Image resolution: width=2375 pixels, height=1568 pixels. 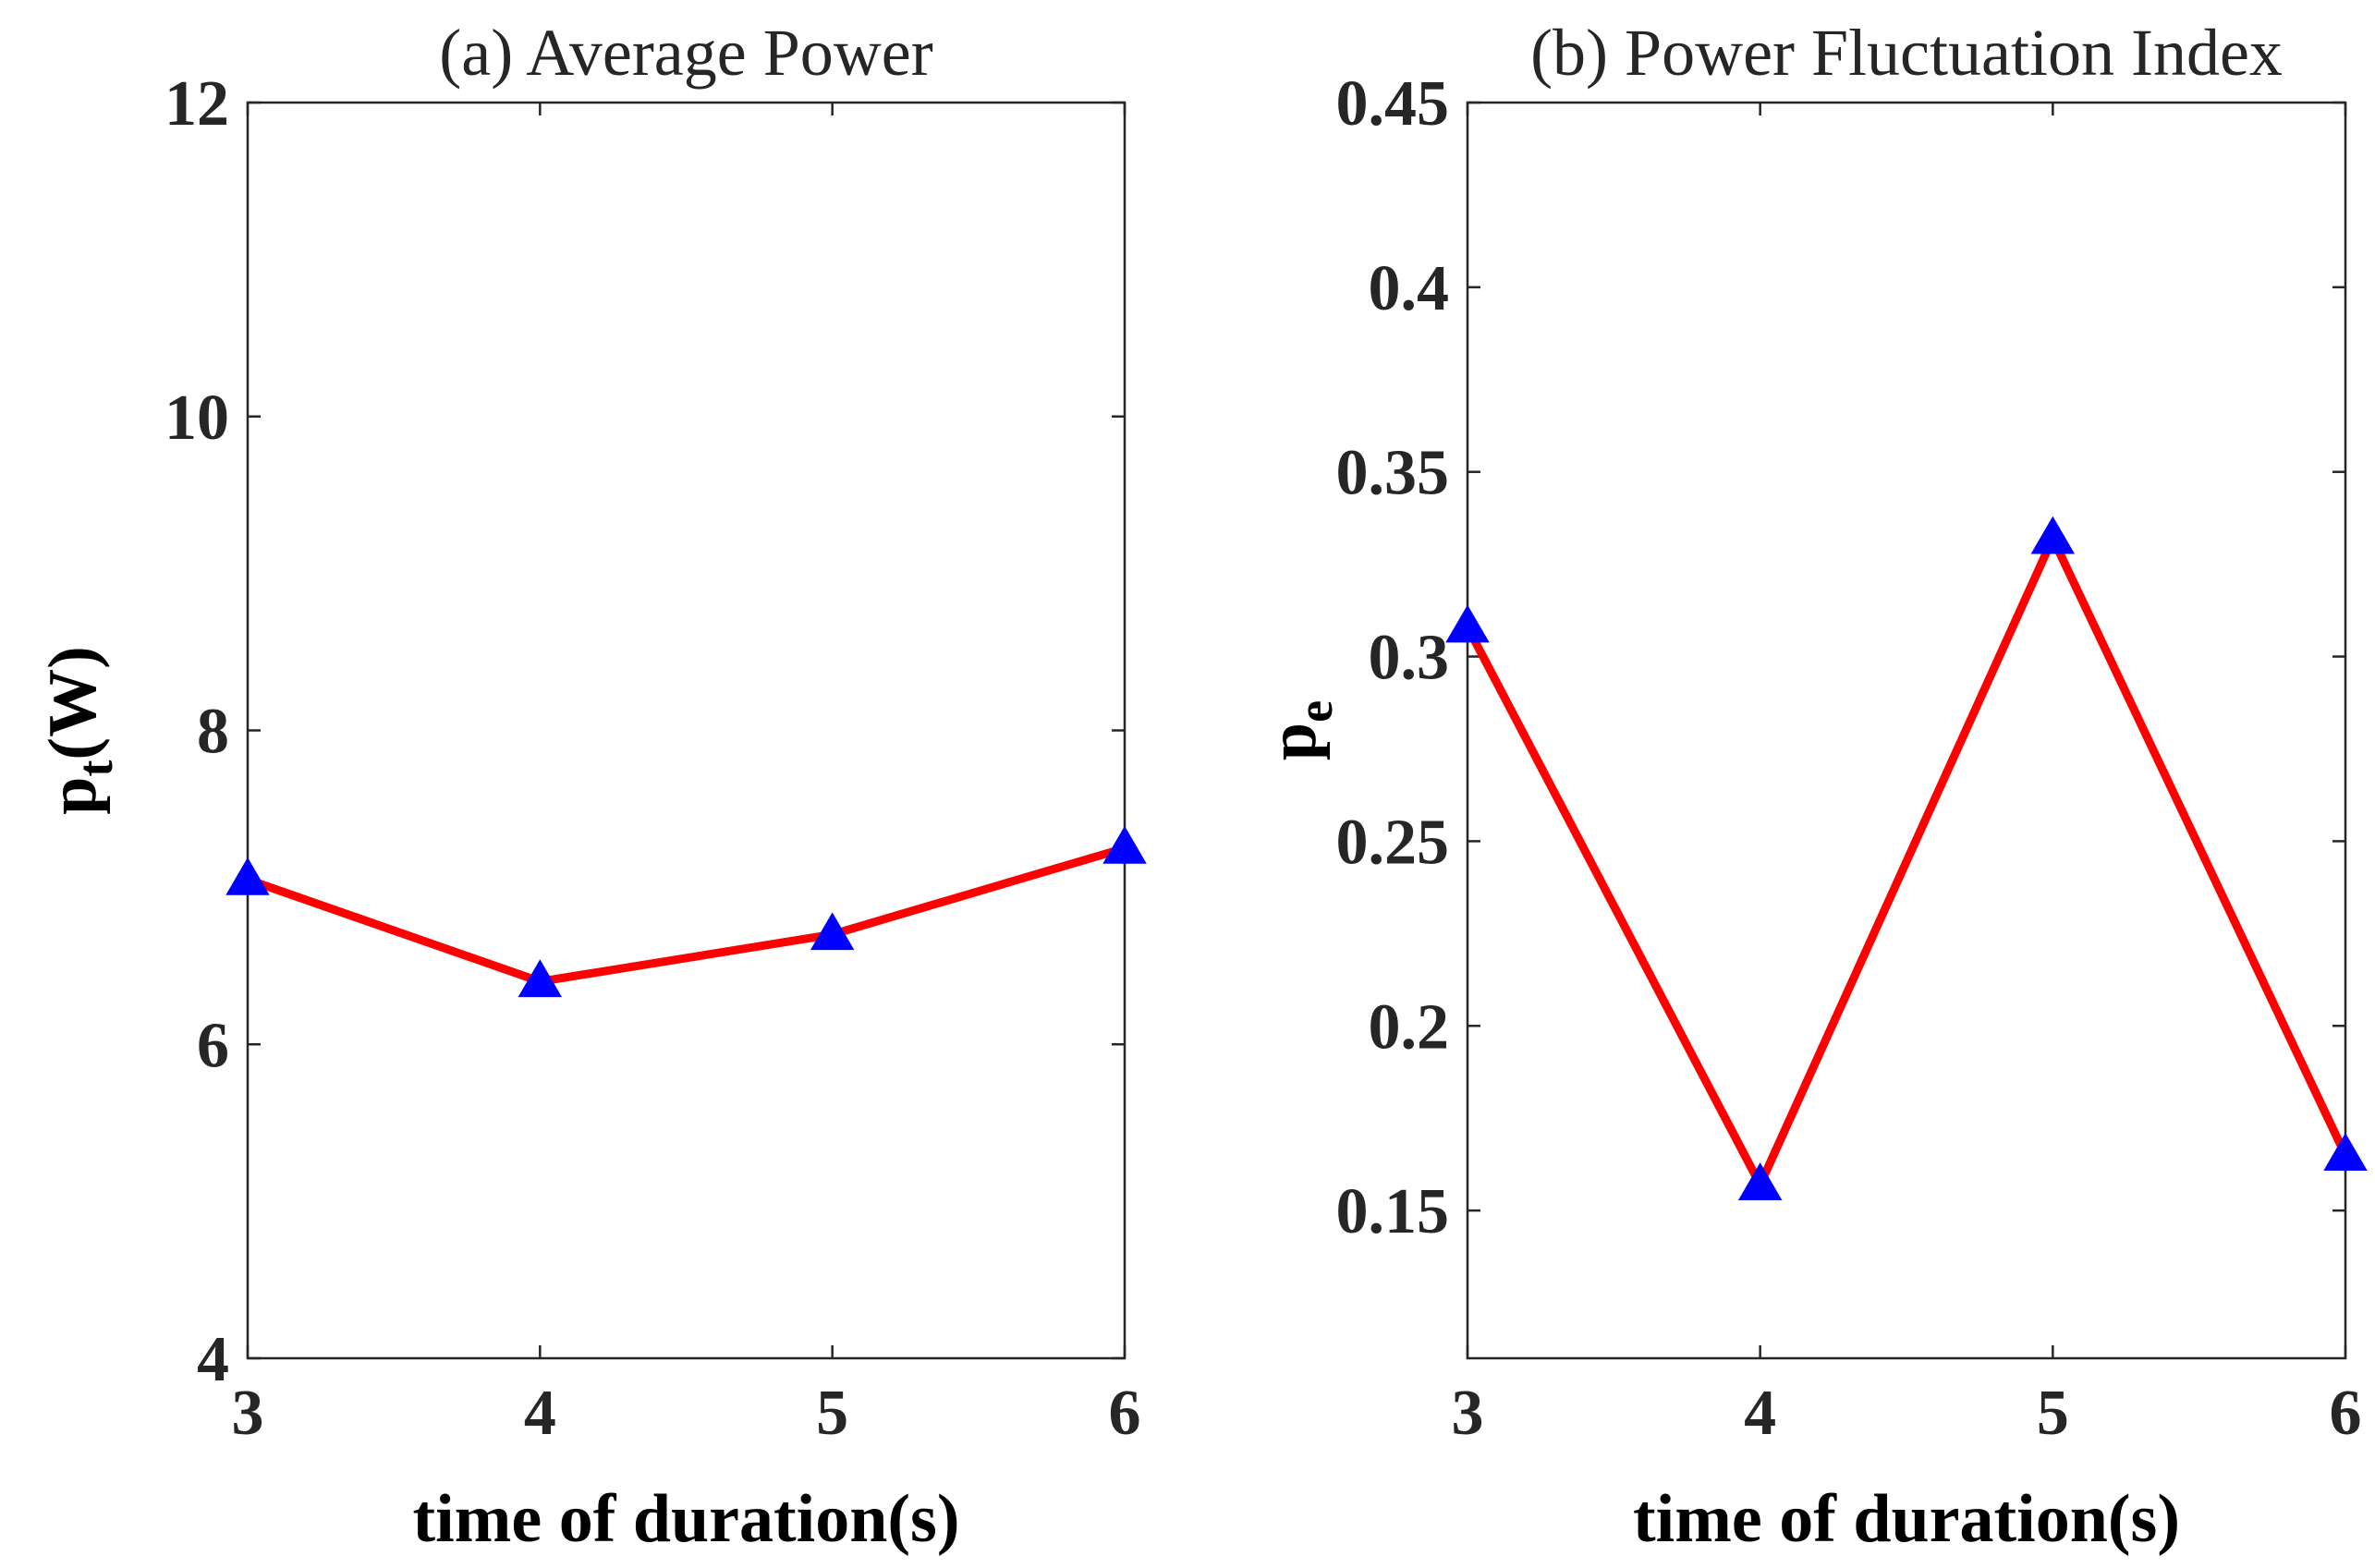 What do you see at coordinates (1409, 658) in the screenshot?
I see `y-tick-label: 0.3` at bounding box center [1409, 658].